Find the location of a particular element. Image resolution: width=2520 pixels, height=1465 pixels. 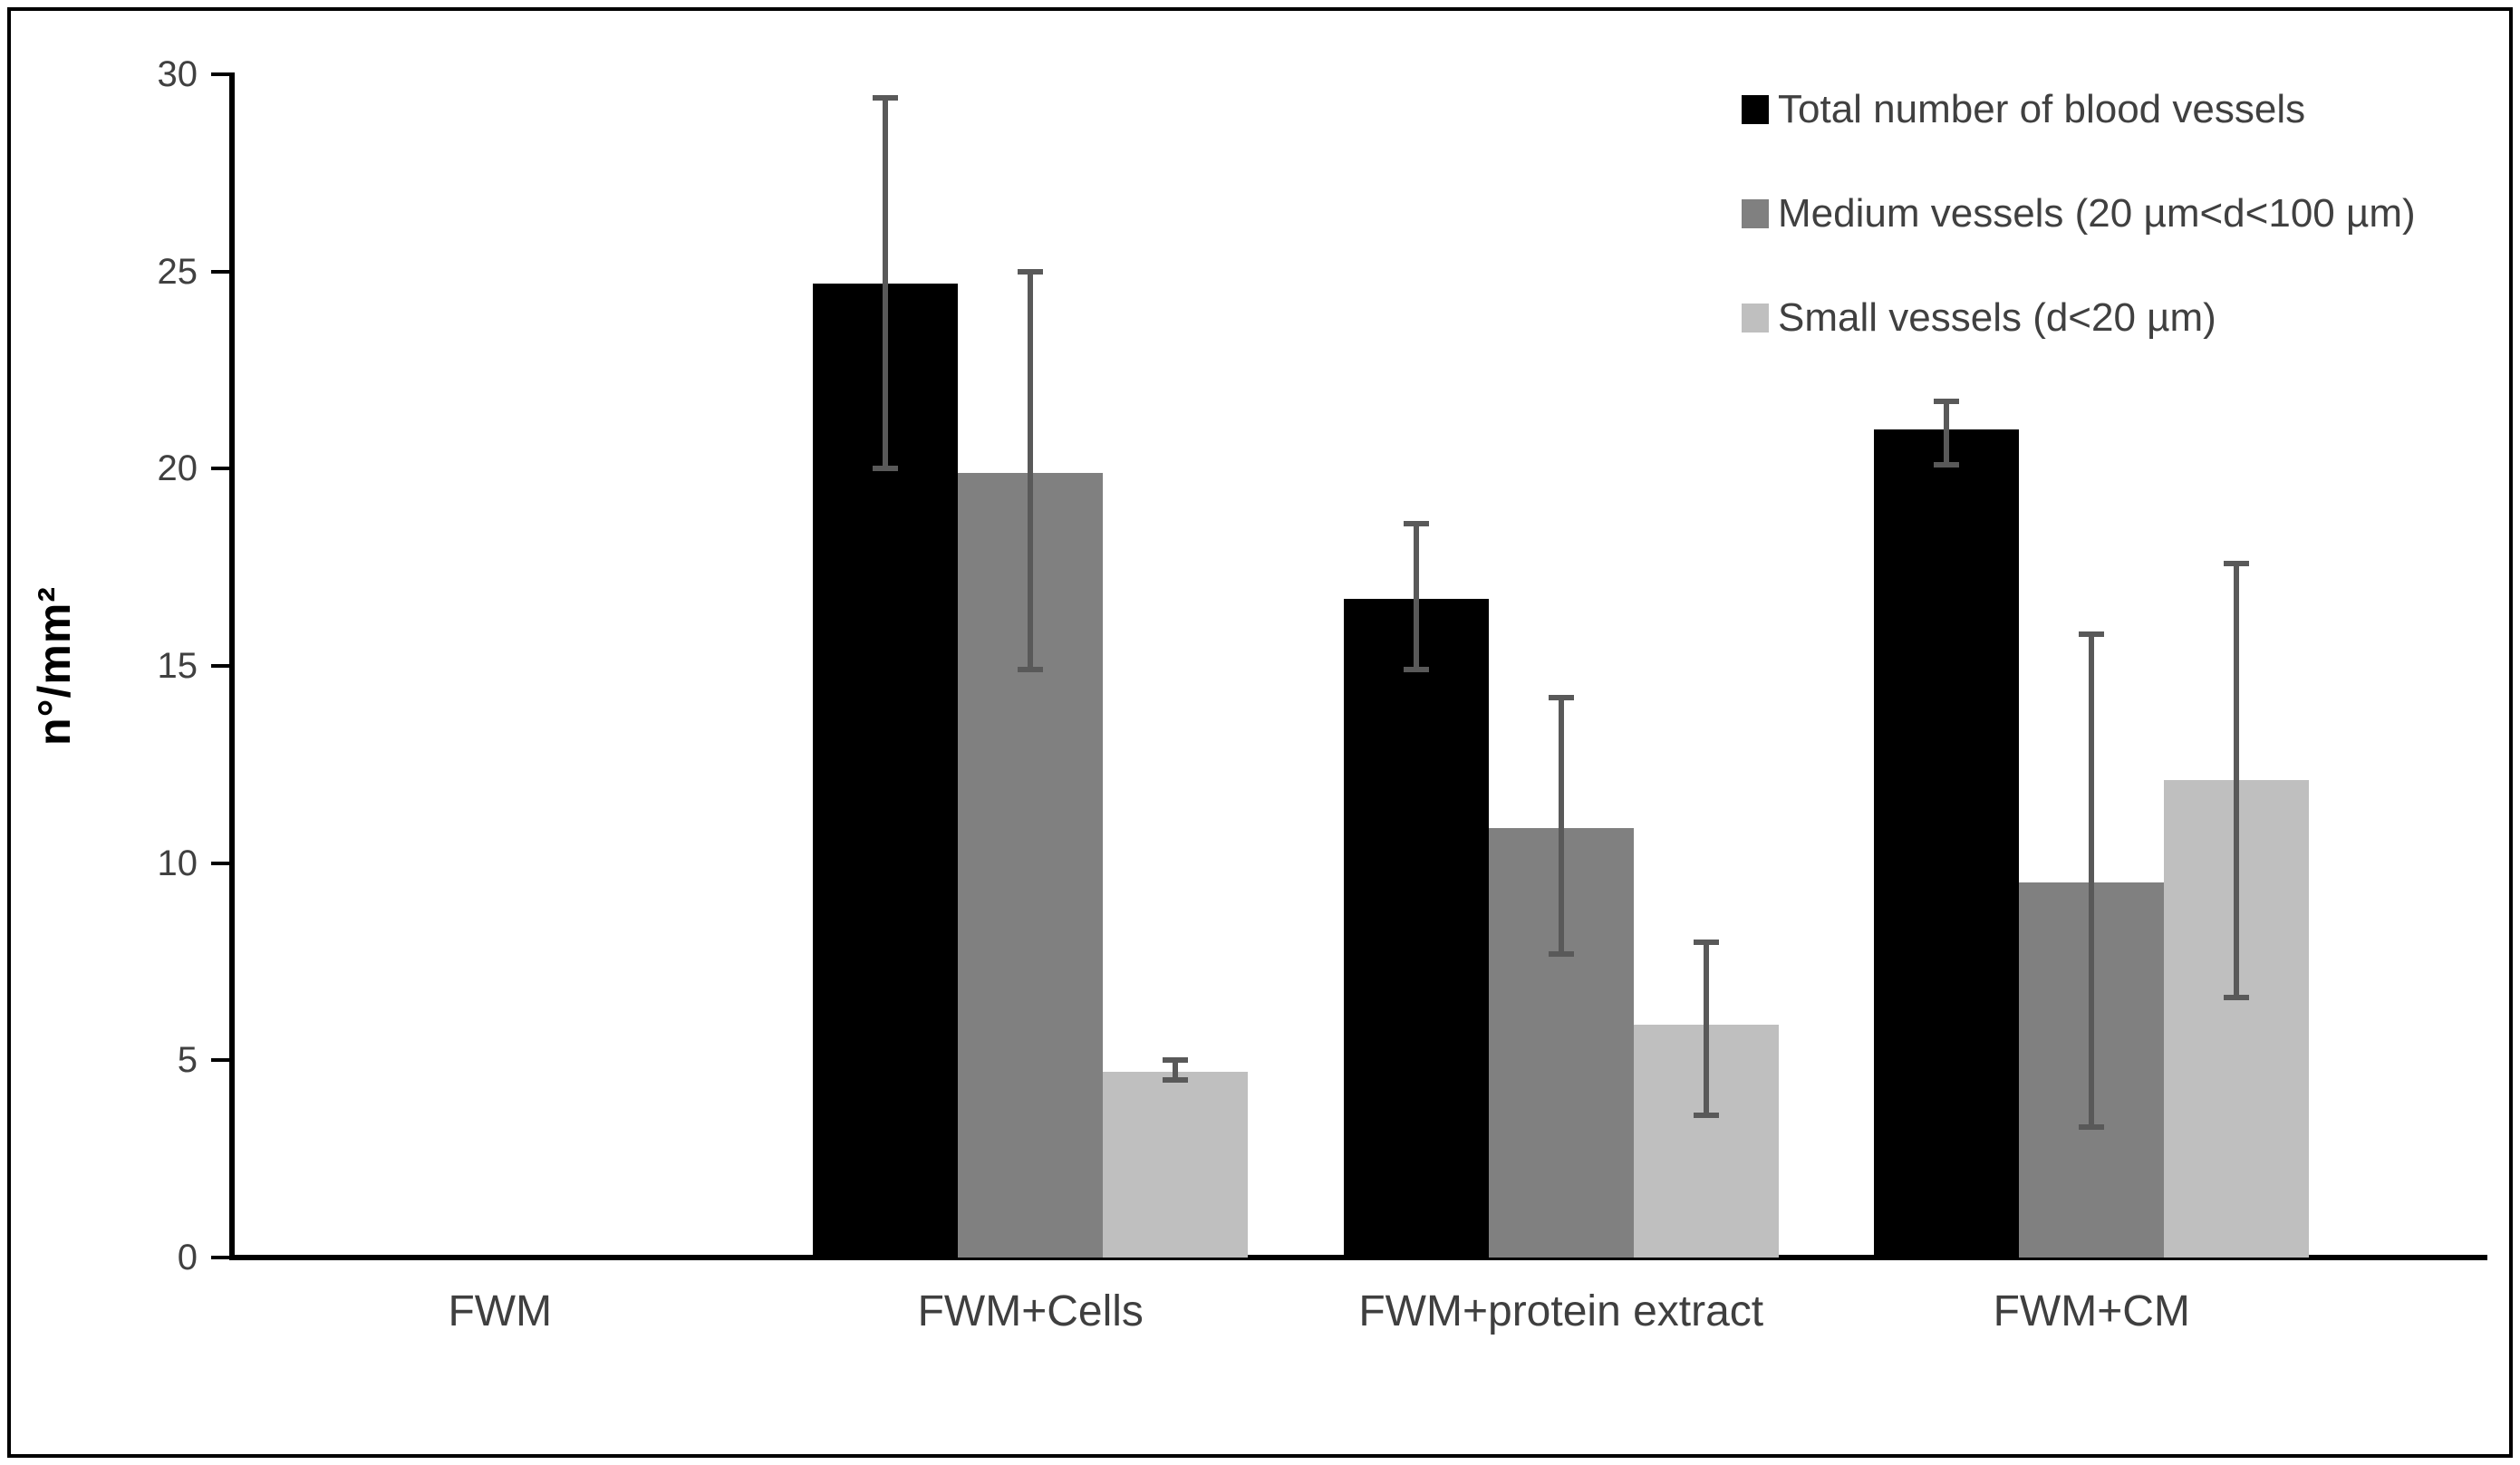

y-tick-label: 15 is located at coordinates (177, 666).